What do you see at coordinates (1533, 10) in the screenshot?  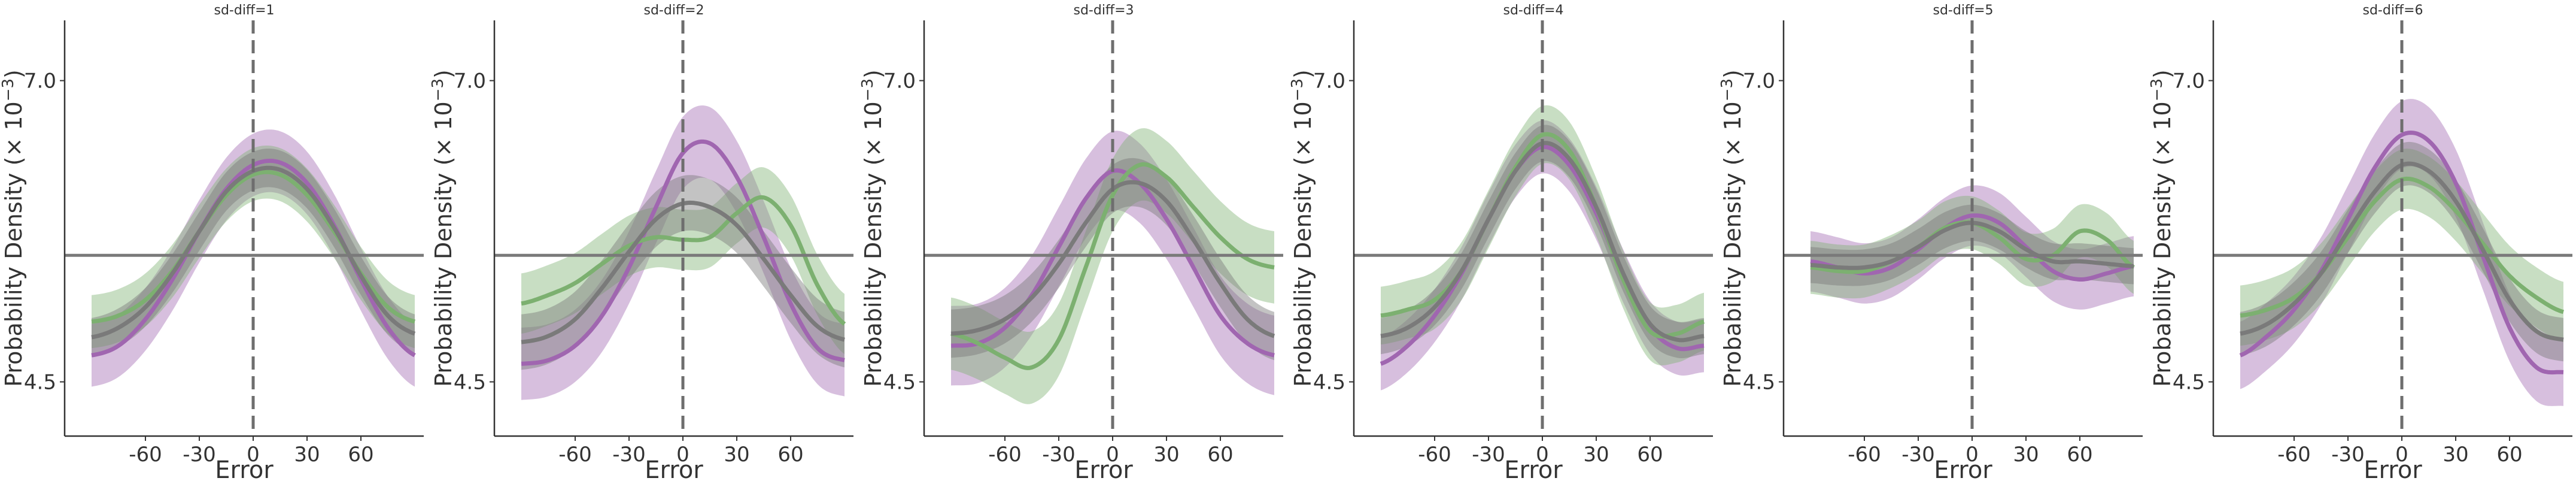 I see `panel-title: sd-diff=4` at bounding box center [1533, 10].